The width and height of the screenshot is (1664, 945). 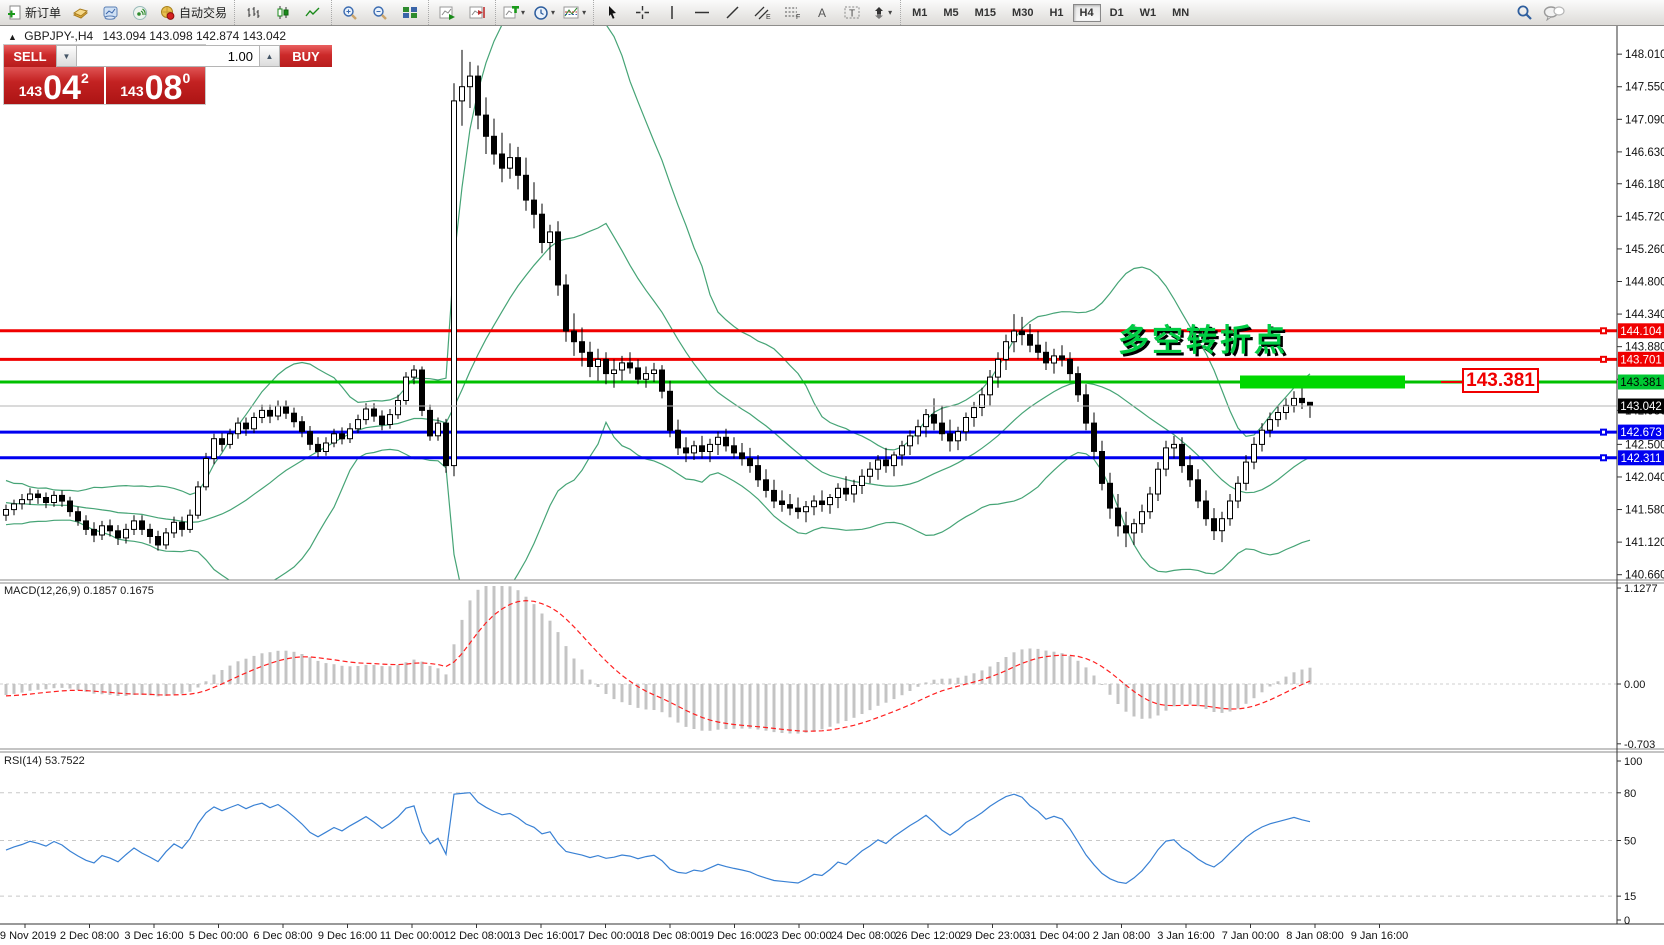 I want to click on timeframe-m5-button: M5, so click(x=951, y=12).